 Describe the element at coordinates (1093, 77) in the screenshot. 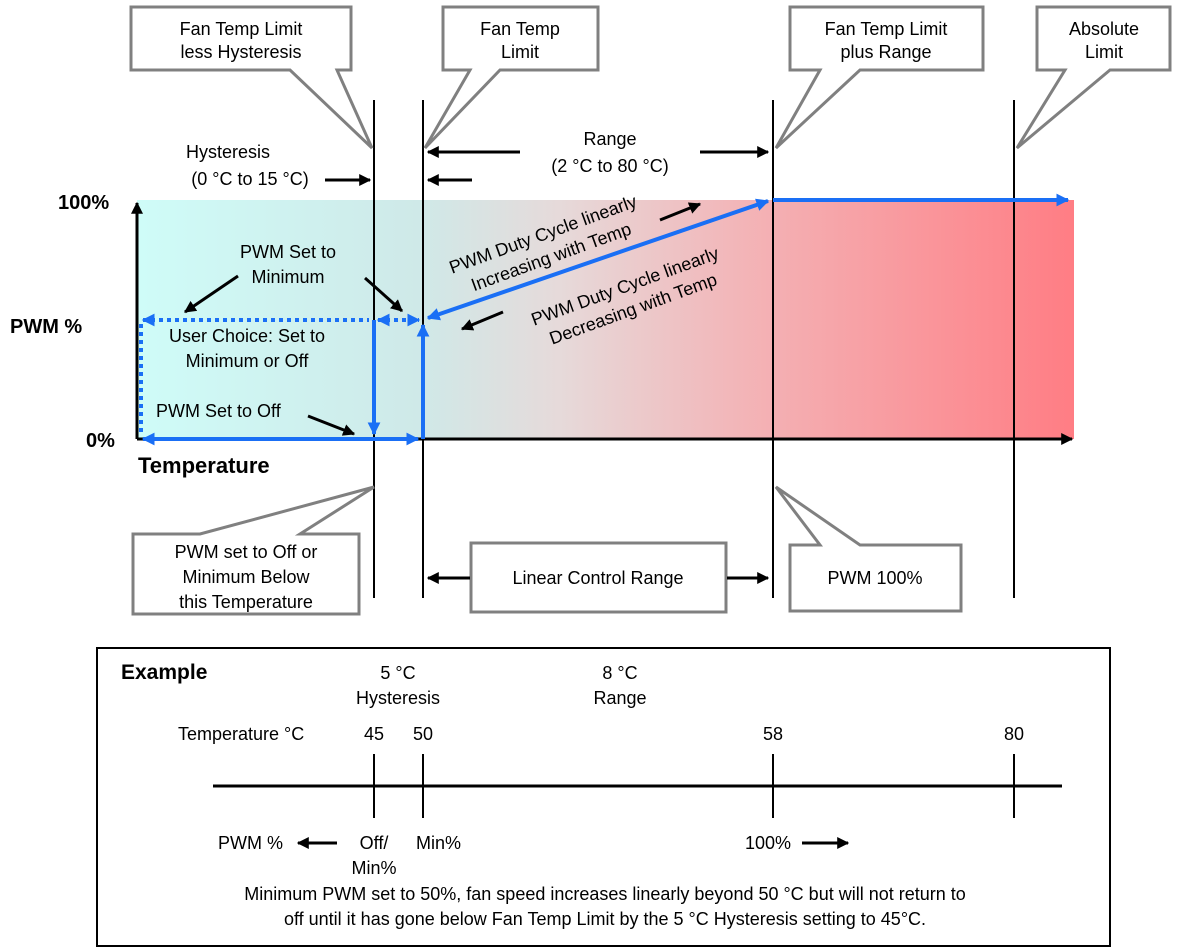

I see `callout-absolute-limit: Absolute Limit` at that location.